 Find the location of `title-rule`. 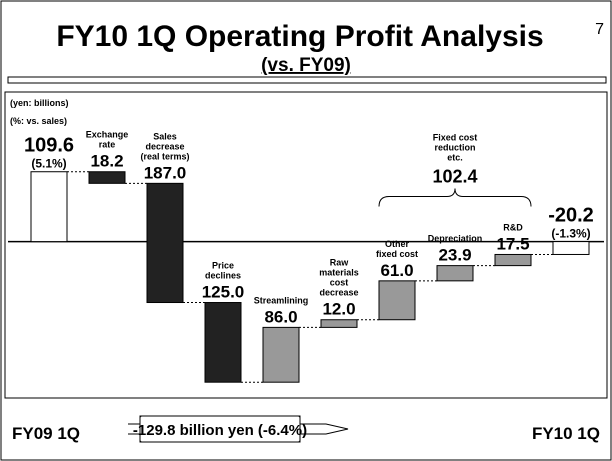

title-rule is located at coordinates (307, 80).